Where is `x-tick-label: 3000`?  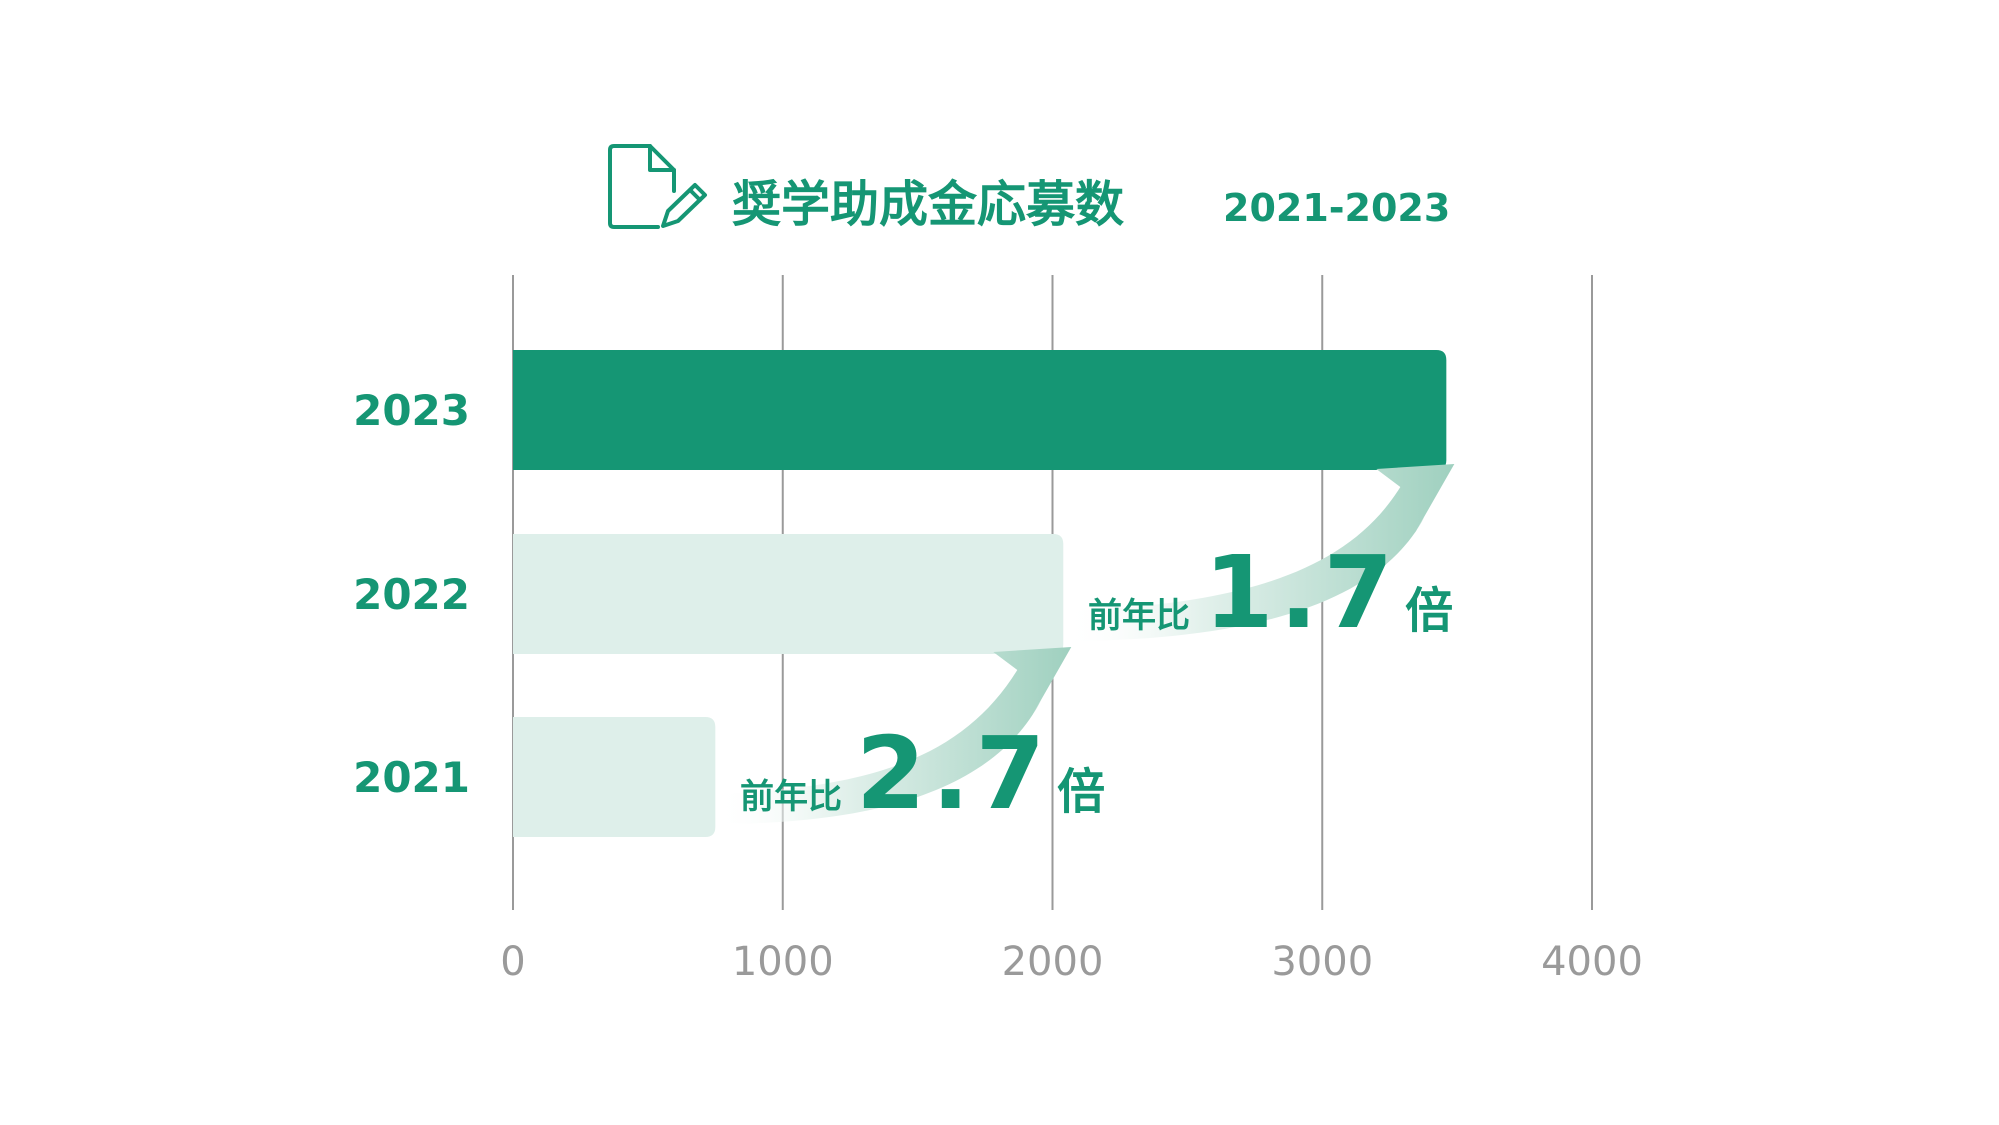 x-tick-label: 3000 is located at coordinates (1322, 962).